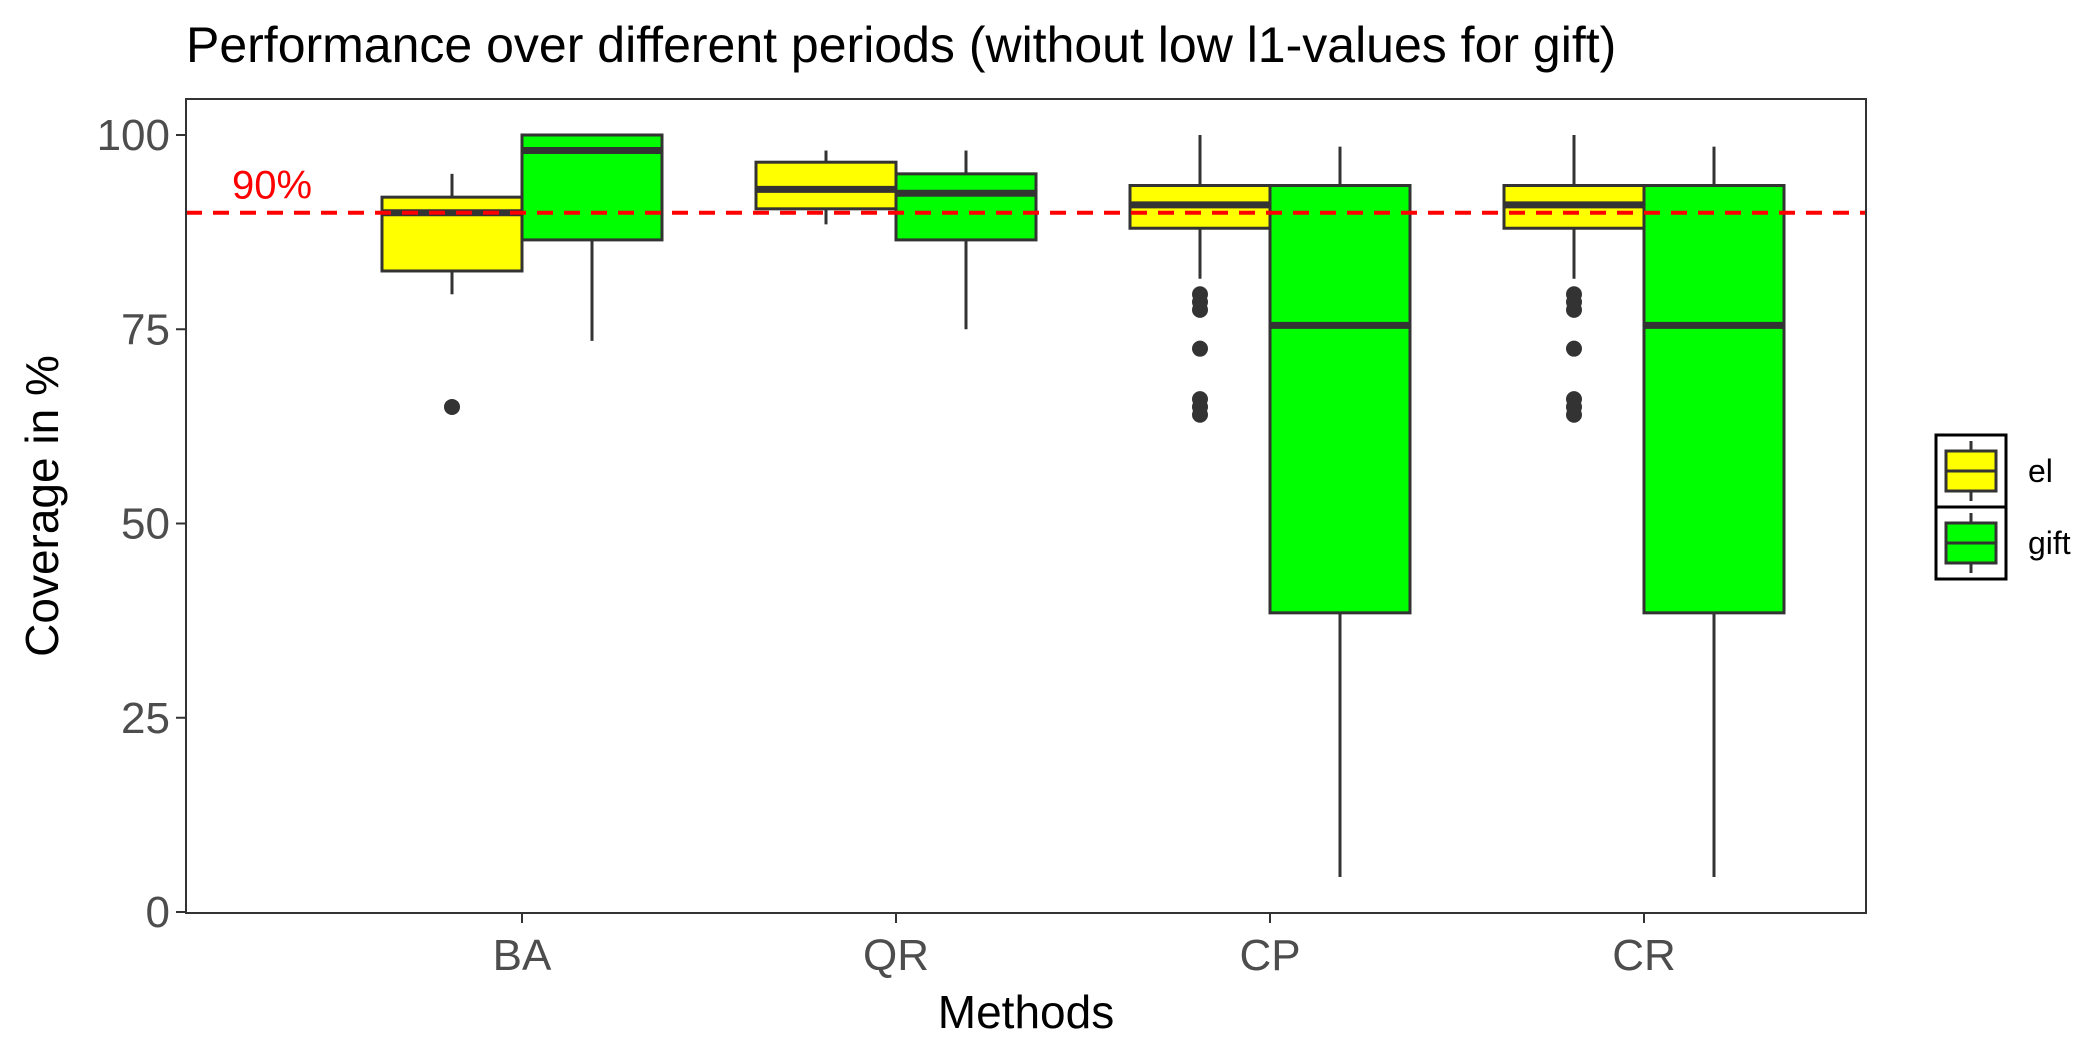 Image resolution: width=2100 pixels, height=1050 pixels. What do you see at coordinates (2040, 471) in the screenshot?
I see `legend-label: el` at bounding box center [2040, 471].